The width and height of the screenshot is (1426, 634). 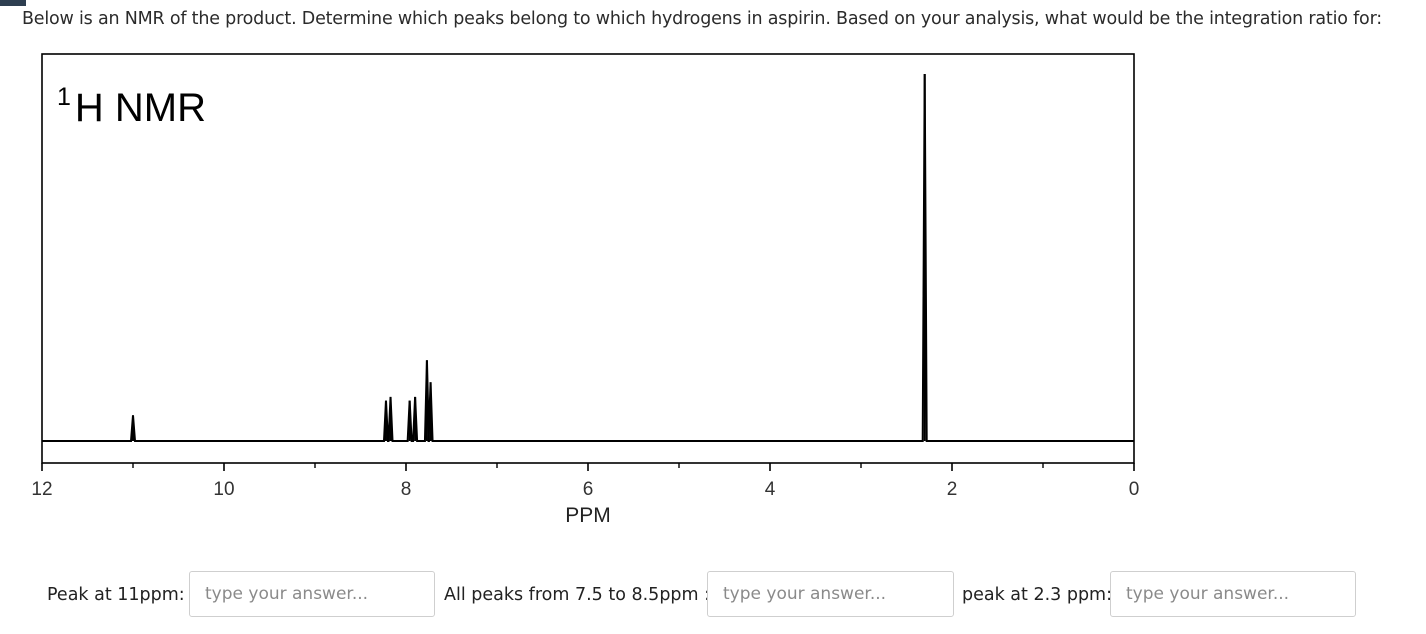 What do you see at coordinates (116, 595) in the screenshot?
I see `answer-label-11ppm: Peak at 11ppm:` at bounding box center [116, 595].